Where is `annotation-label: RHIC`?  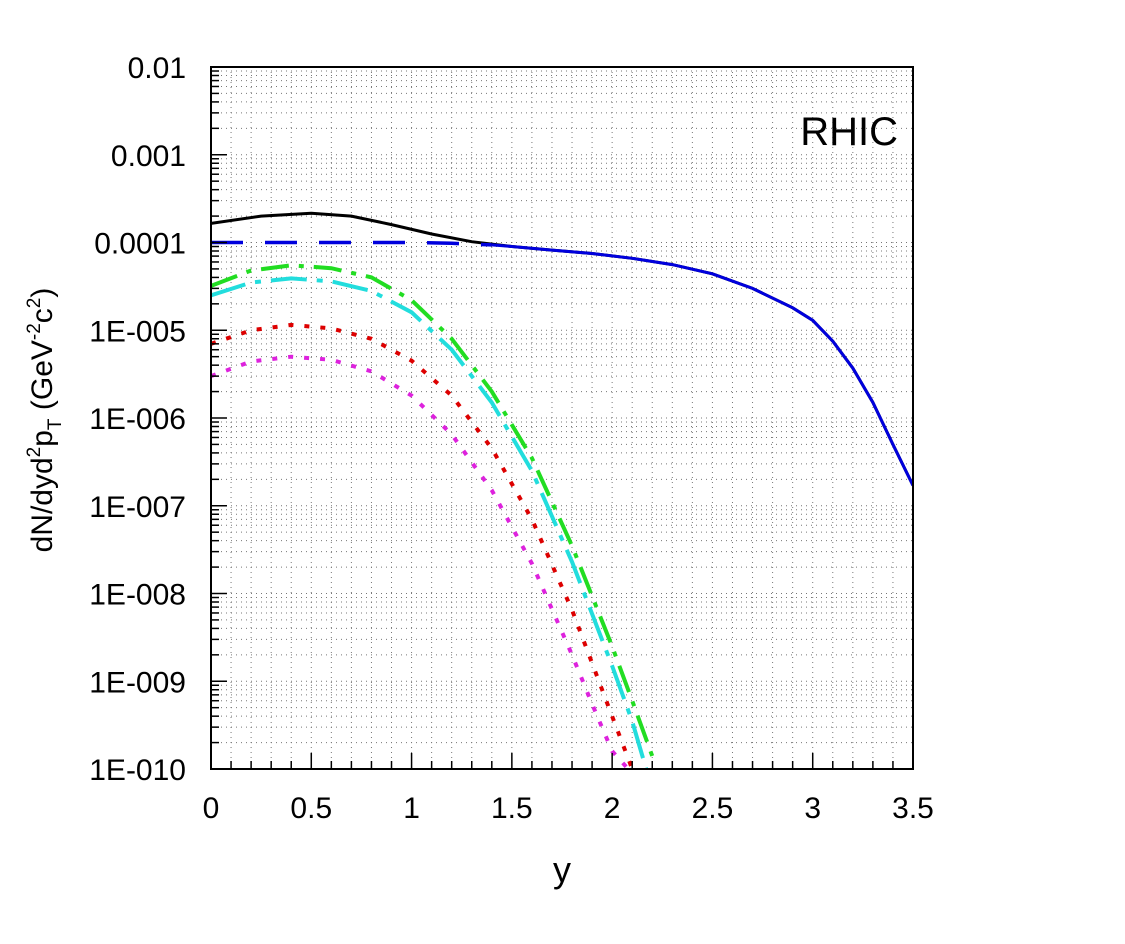 annotation-label: RHIC is located at coordinates (849, 132).